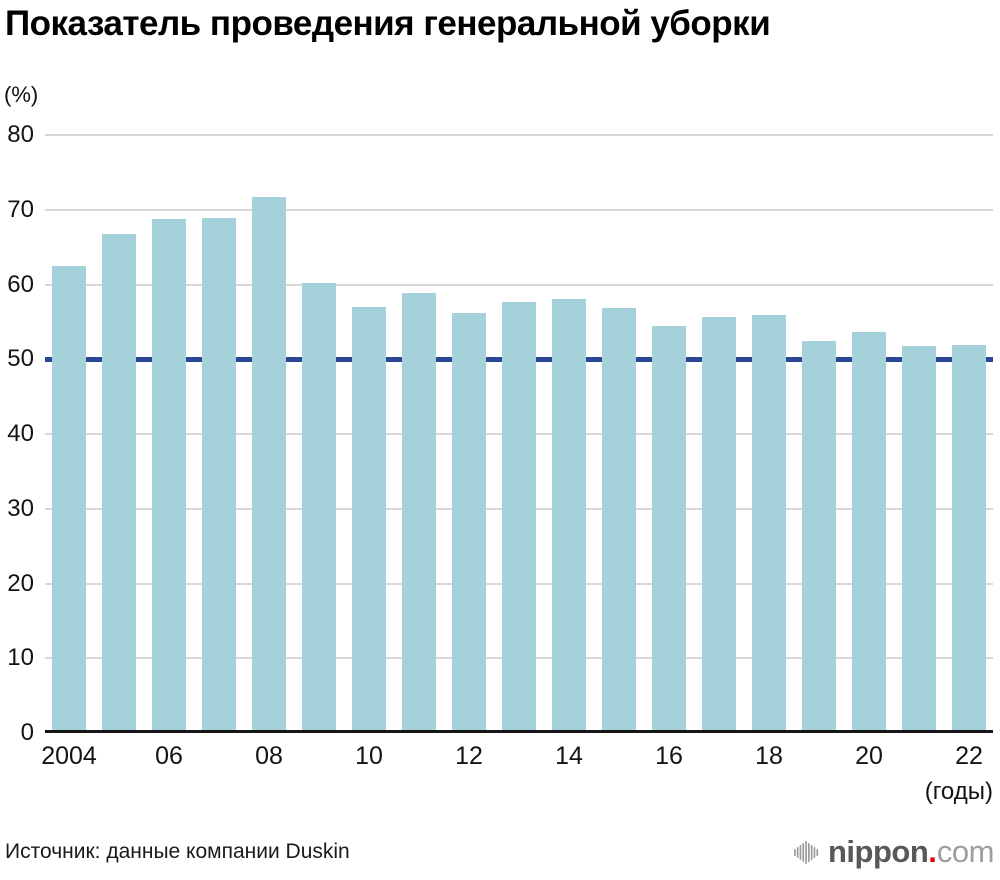 The width and height of the screenshot is (1000, 880). Describe the element at coordinates (669, 529) in the screenshot. I see `bar-2016` at that location.